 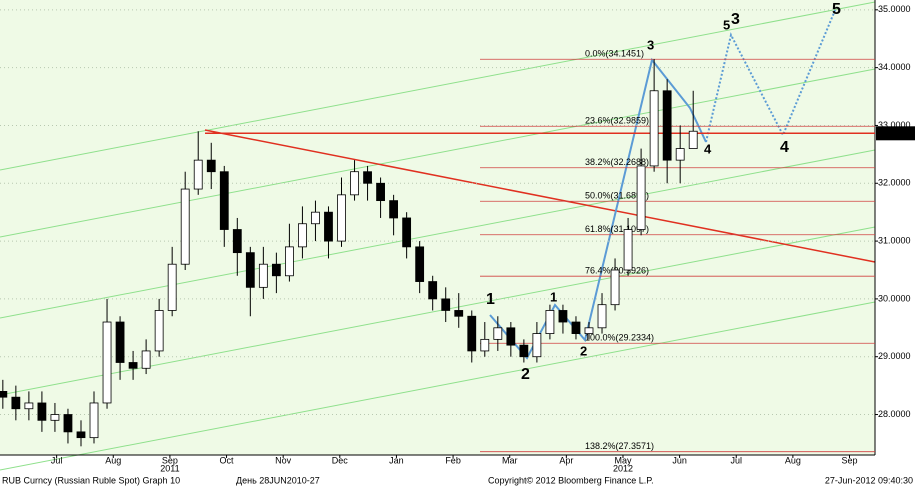 What do you see at coordinates (340, 460) in the screenshot?
I see `x-tick-label: Dec` at bounding box center [340, 460].